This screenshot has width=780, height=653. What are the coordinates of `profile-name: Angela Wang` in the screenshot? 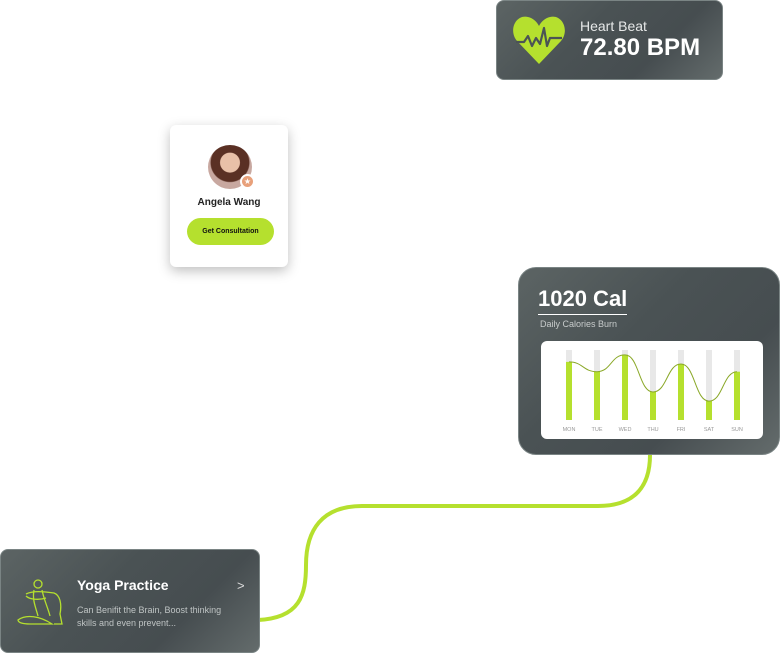 It's located at (229, 202).